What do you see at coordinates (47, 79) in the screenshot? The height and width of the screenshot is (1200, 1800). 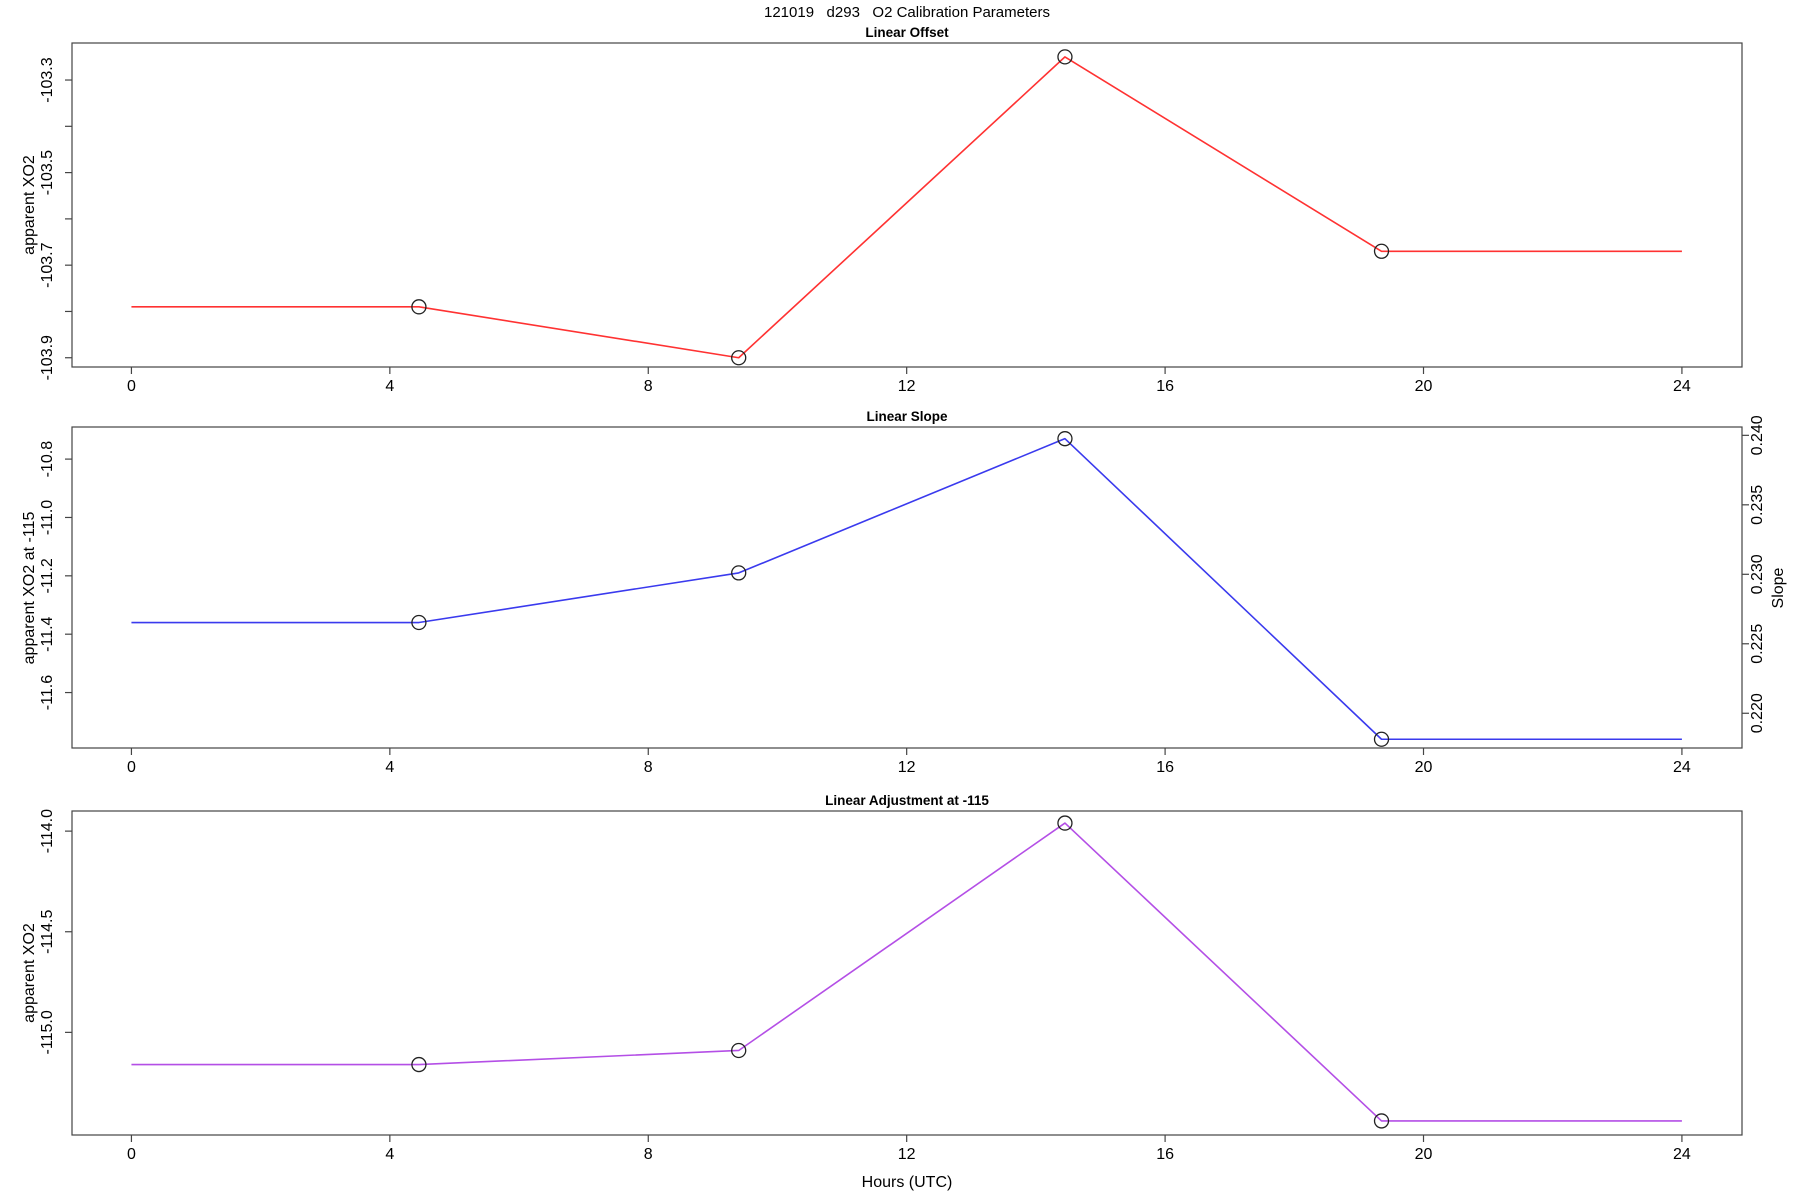 I see `y-tick-label: -103.3` at bounding box center [47, 79].